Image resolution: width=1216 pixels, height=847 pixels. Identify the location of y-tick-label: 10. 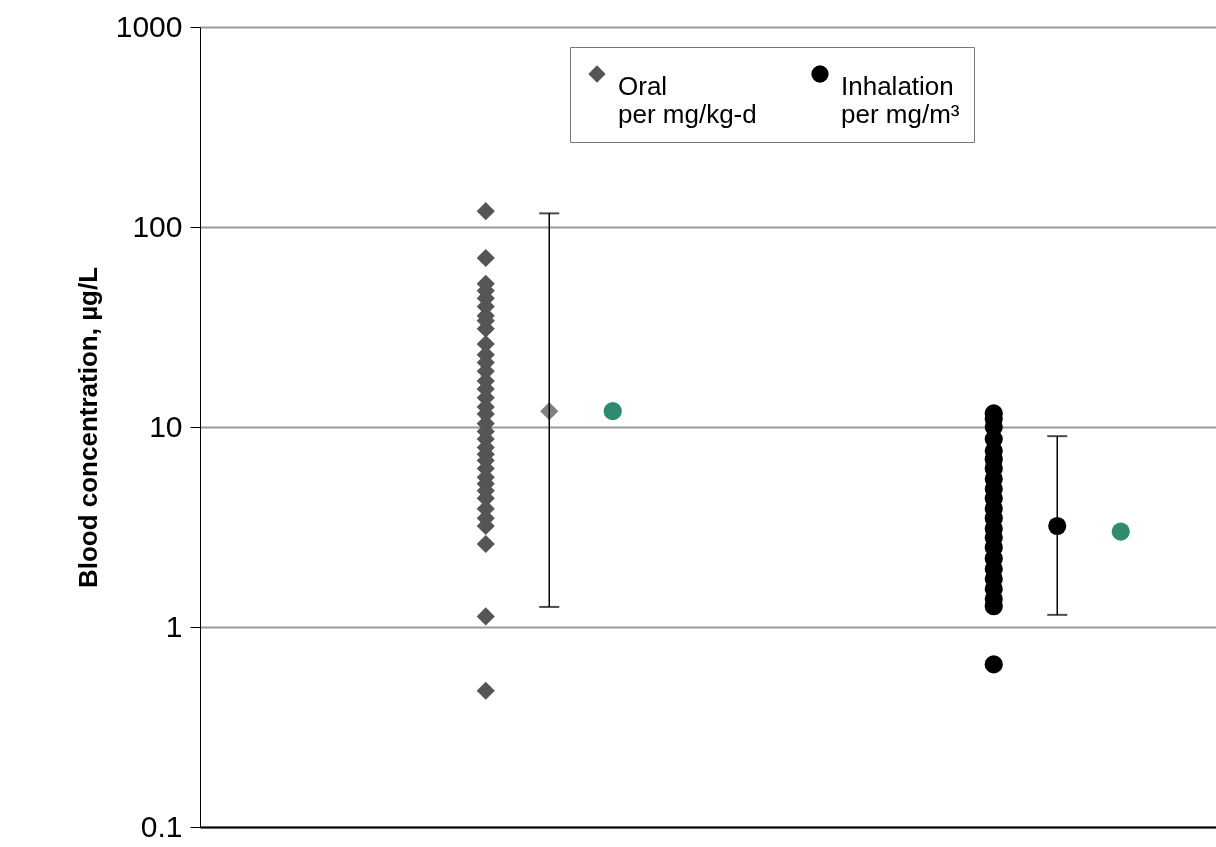
(166, 426).